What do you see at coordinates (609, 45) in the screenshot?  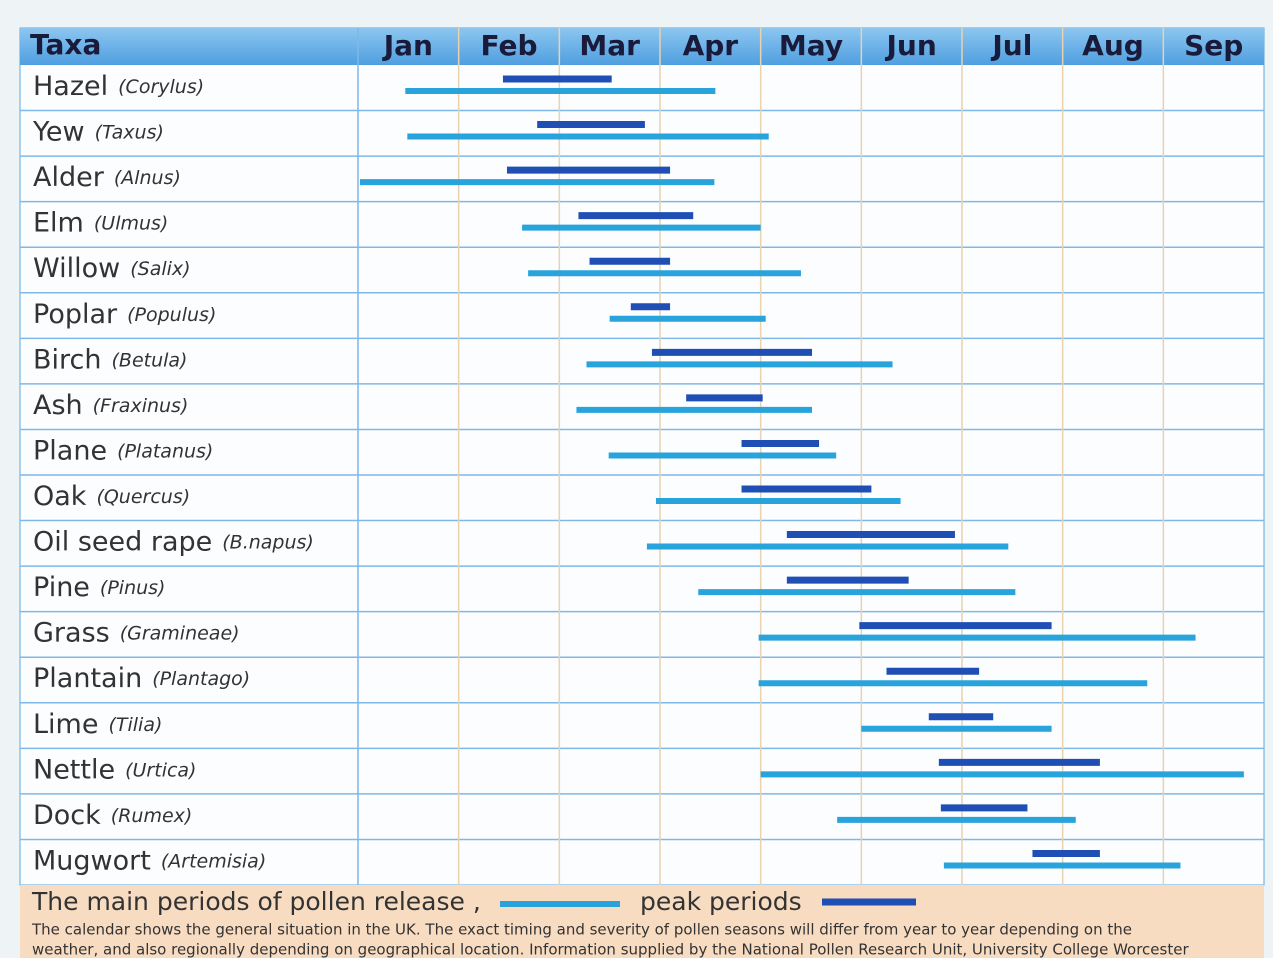 I see `month-label: Mar` at bounding box center [609, 45].